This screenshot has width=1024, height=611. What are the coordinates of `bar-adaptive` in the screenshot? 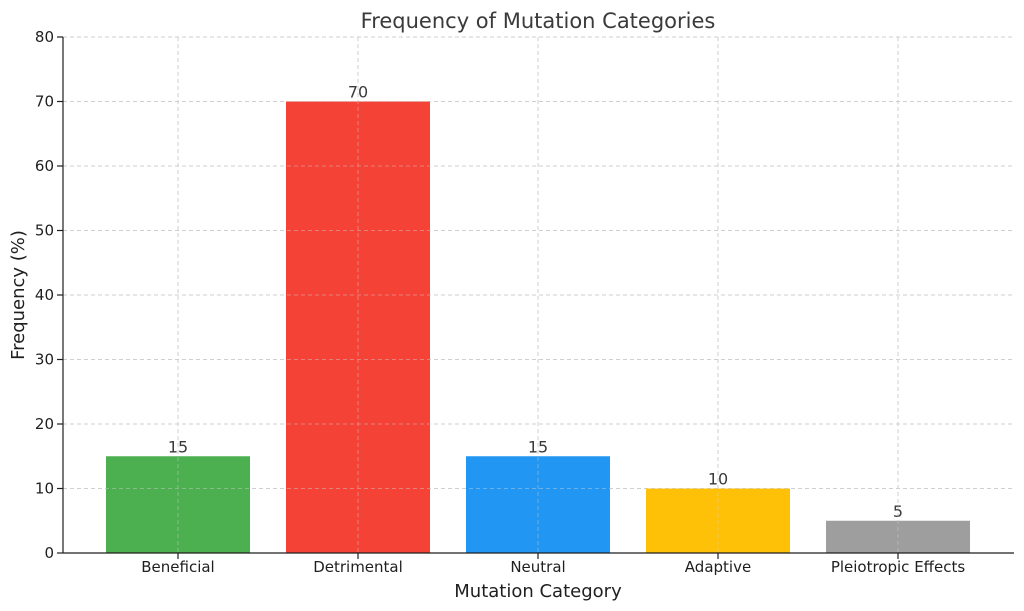 It's located at (718, 520).